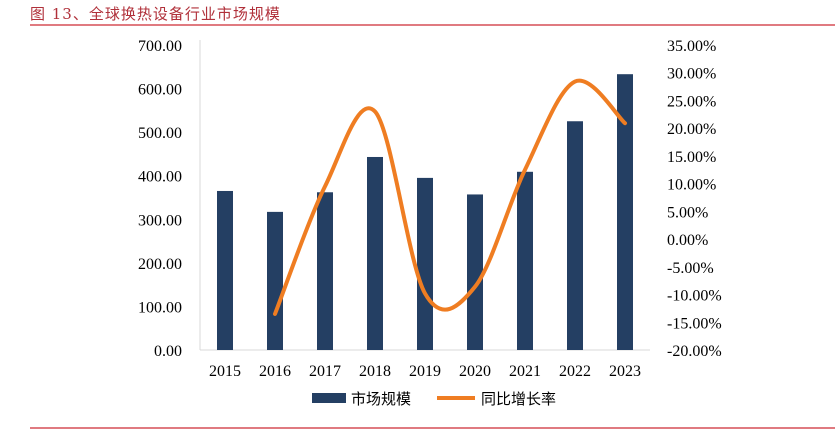  I want to click on bar-2020, so click(475, 272).